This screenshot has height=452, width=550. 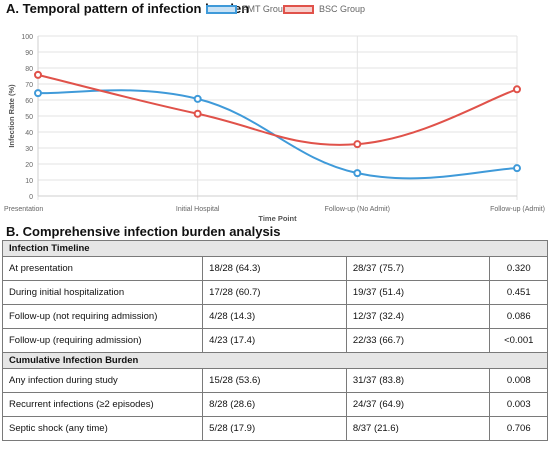 What do you see at coordinates (29, 69) in the screenshot?
I see `y-tick-label: 80` at bounding box center [29, 69].